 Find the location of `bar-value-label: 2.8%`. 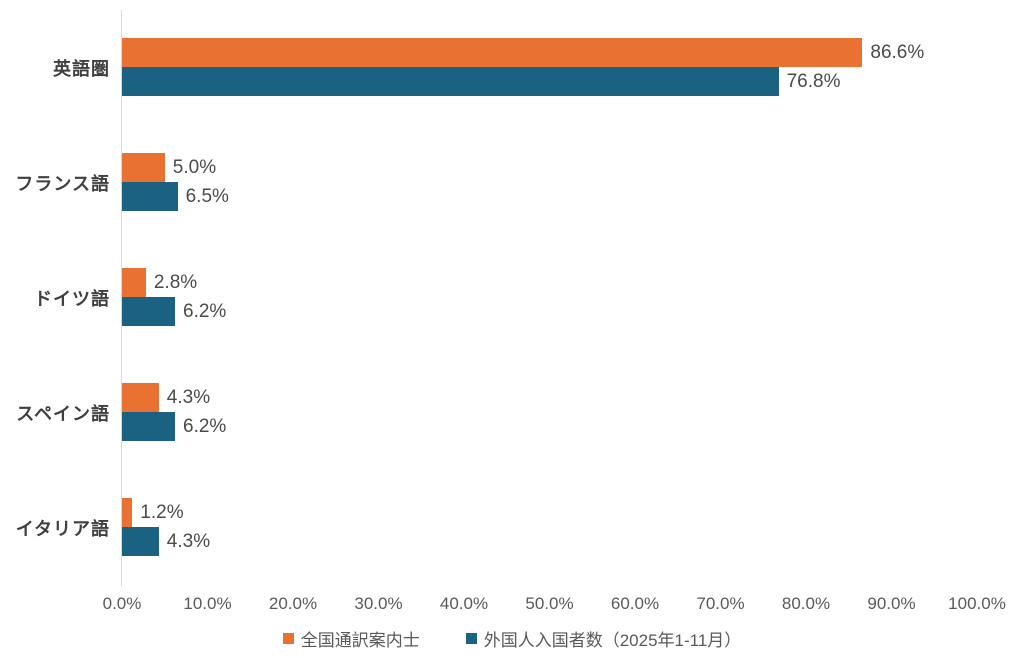

bar-value-label: 2.8% is located at coordinates (175, 282).